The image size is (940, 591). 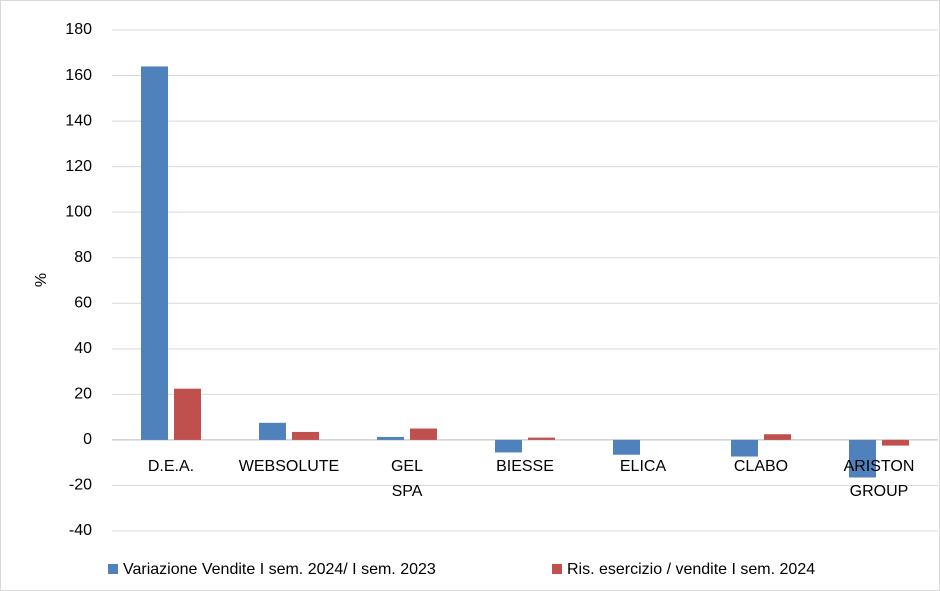 What do you see at coordinates (643, 466) in the screenshot?
I see `x-tick-label: ELICA` at bounding box center [643, 466].